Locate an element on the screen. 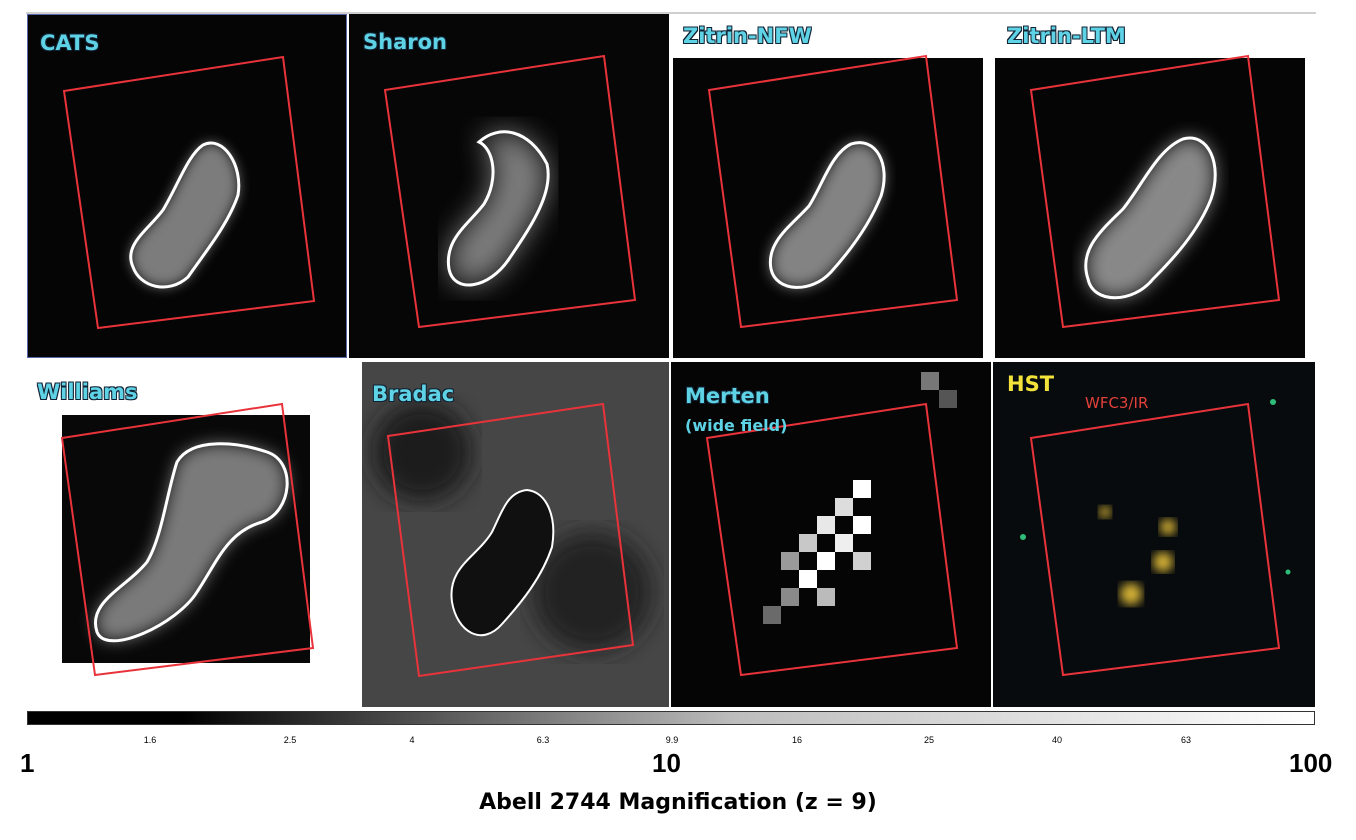  panel-sharon: Sharon is located at coordinates (509, 186).